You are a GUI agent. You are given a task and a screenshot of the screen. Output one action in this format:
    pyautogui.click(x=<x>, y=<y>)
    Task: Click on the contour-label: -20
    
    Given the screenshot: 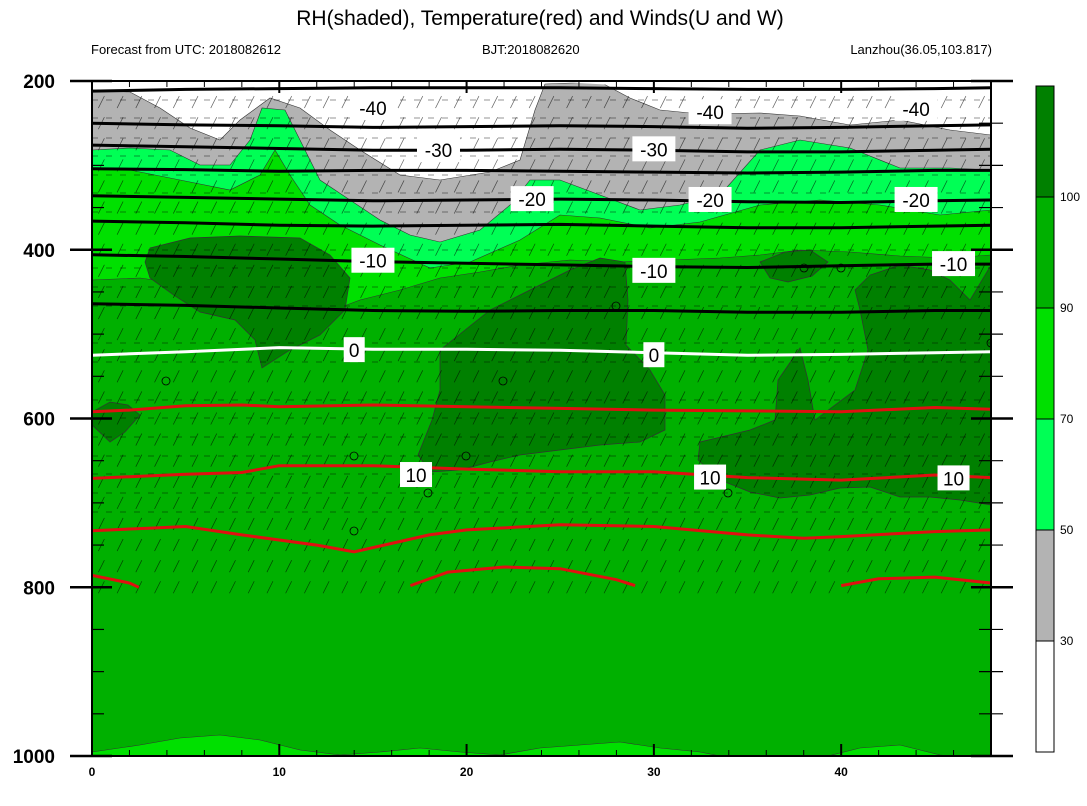 What is the action you would take?
    pyautogui.click(x=916, y=199)
    